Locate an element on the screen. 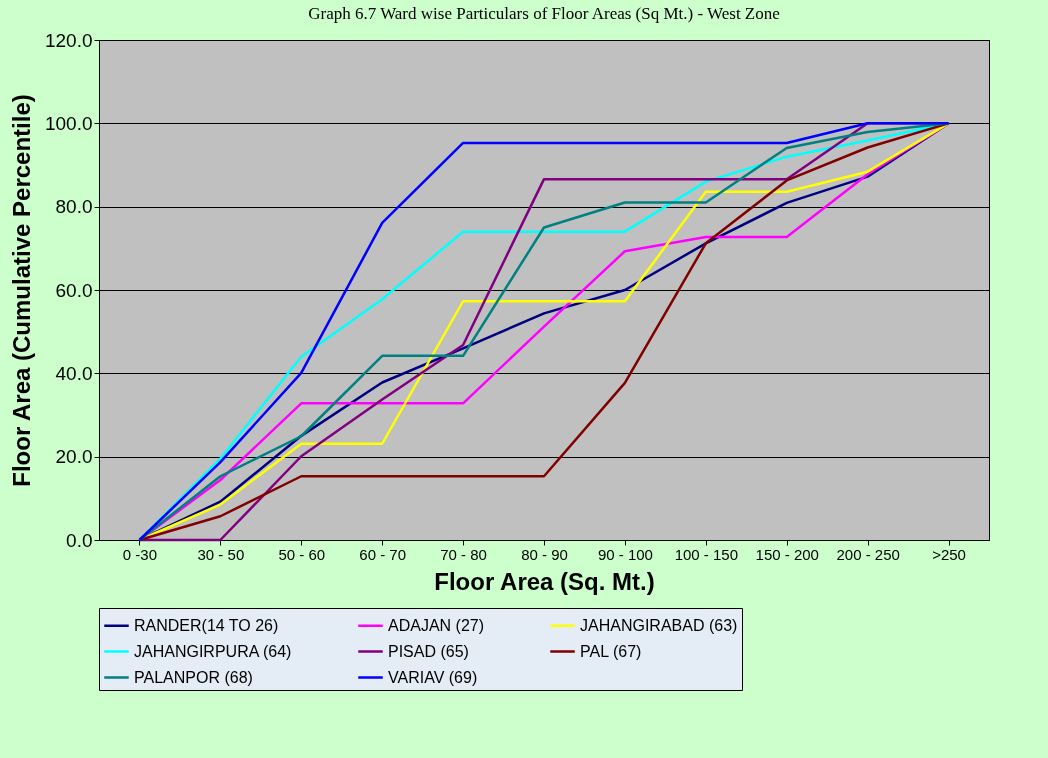 The image size is (1048, 758). legend-label: VARIAV (69) is located at coordinates (433, 677).